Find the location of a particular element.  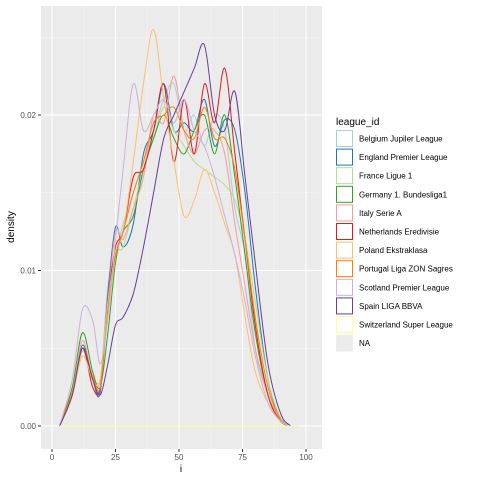

legend-item: Spain LIGA BBVA is located at coordinates (379, 306).